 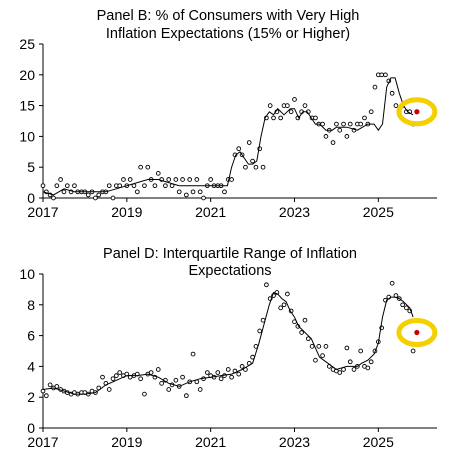 I want to click on panel-b-title-line-1: Panel B: % of Consumers with Very High, so click(x=228, y=16).